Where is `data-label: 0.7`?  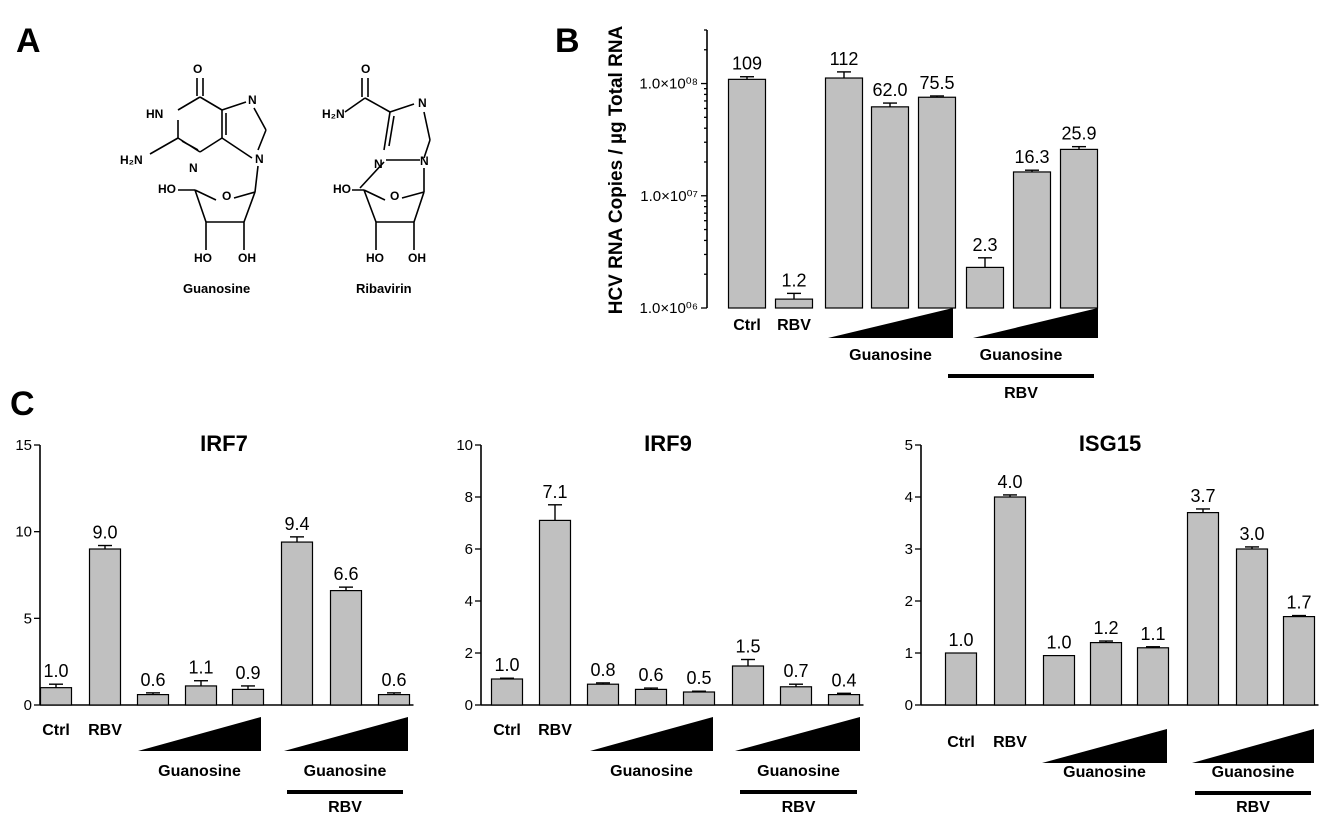
data-label: 0.7 is located at coordinates (795, 671).